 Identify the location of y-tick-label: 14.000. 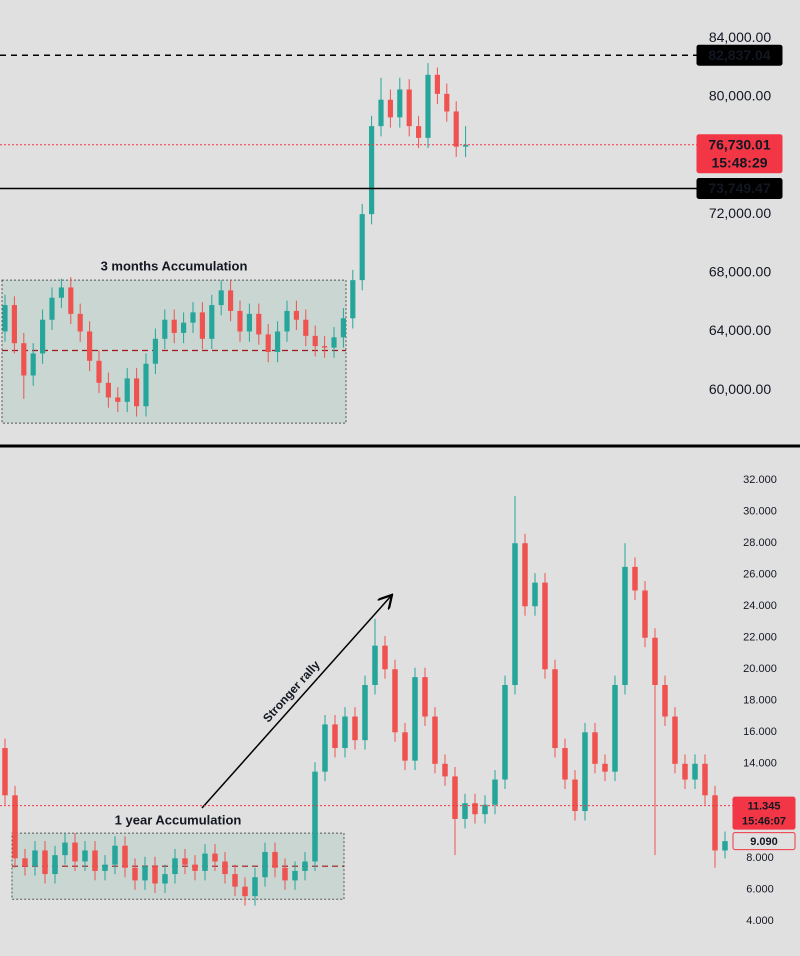
(760, 764).